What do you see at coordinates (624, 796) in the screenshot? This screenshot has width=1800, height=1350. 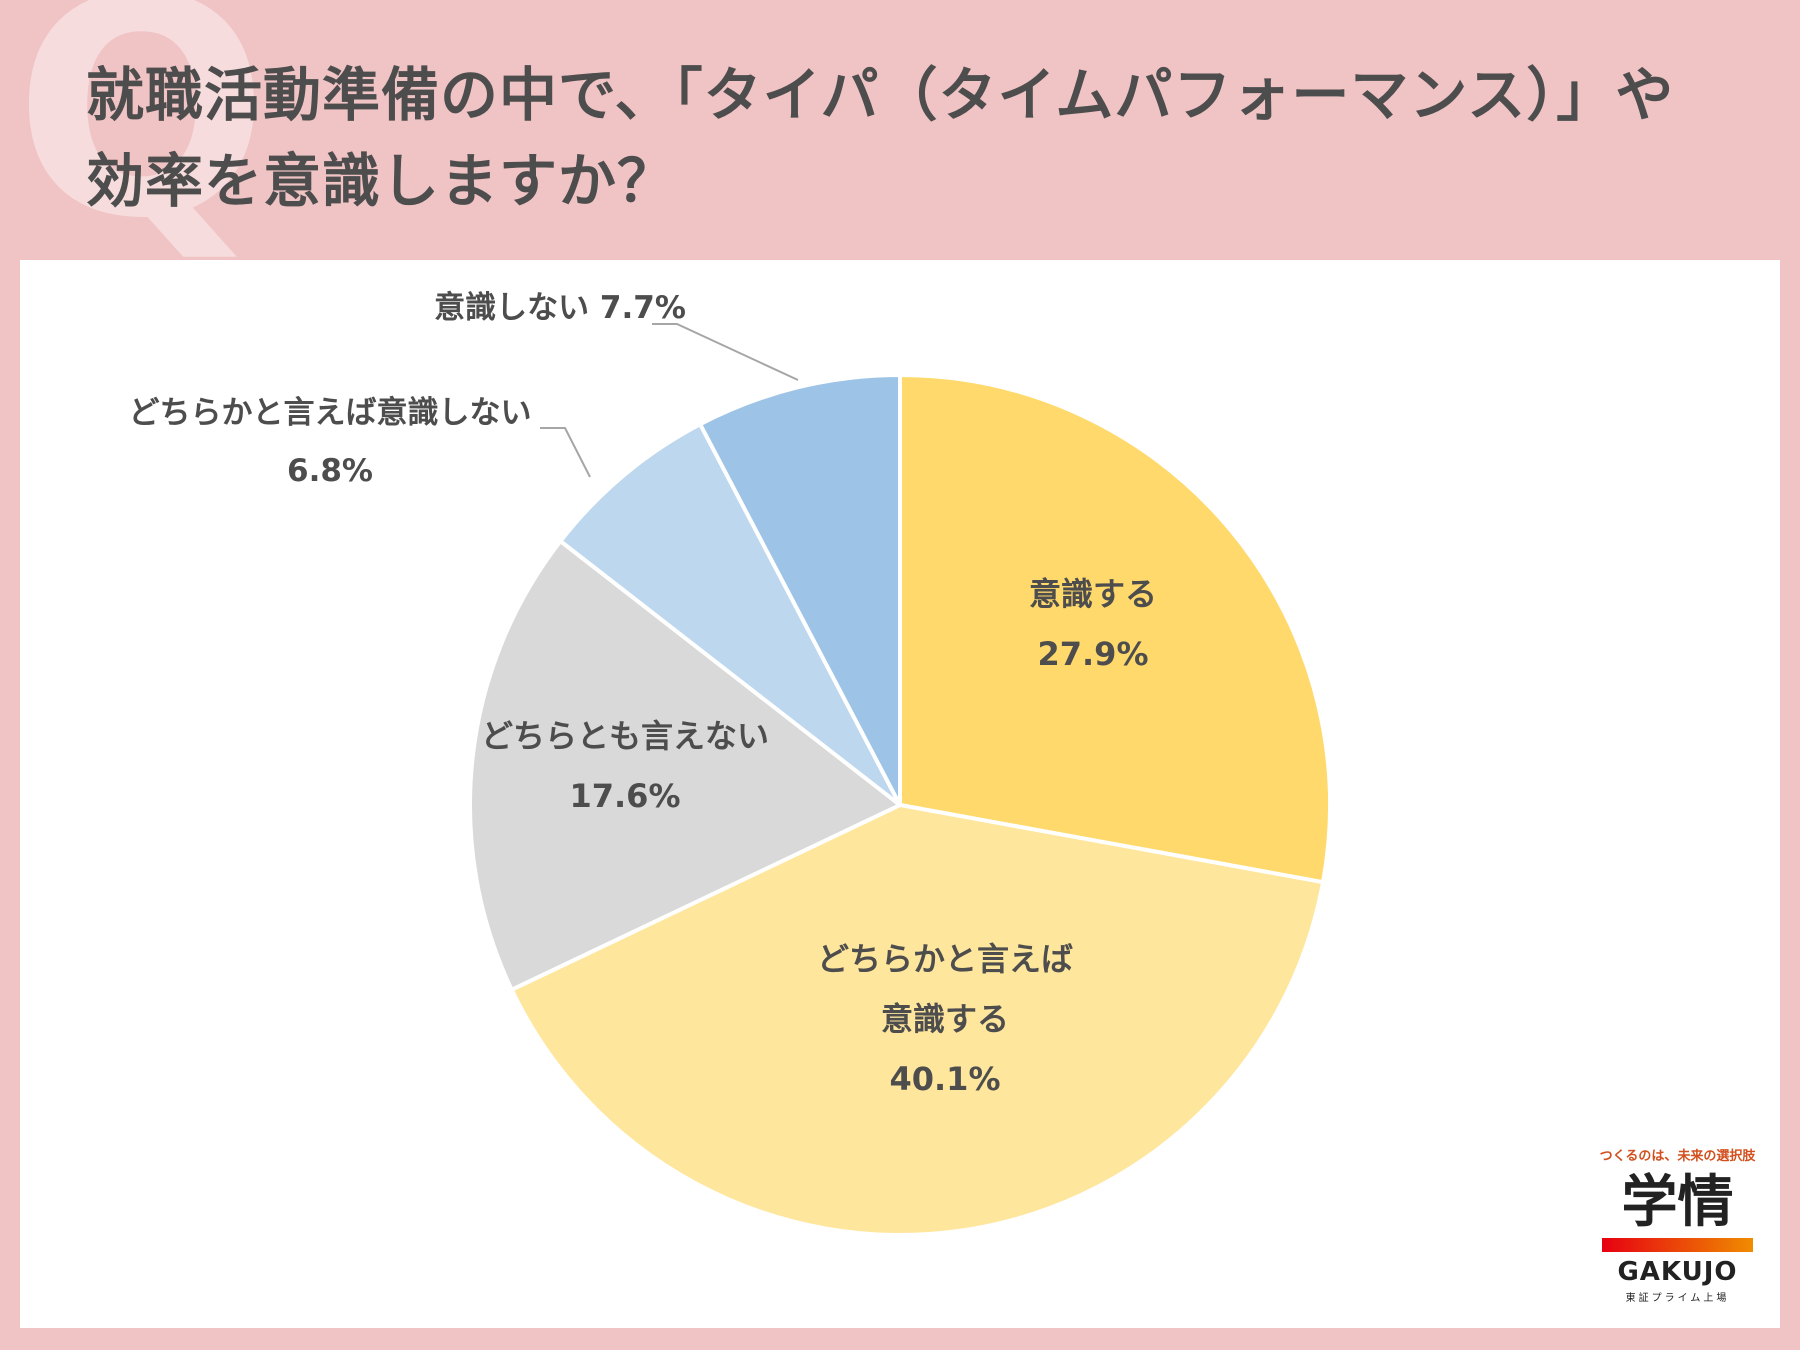 I see `slice-value-3: 17.6%` at bounding box center [624, 796].